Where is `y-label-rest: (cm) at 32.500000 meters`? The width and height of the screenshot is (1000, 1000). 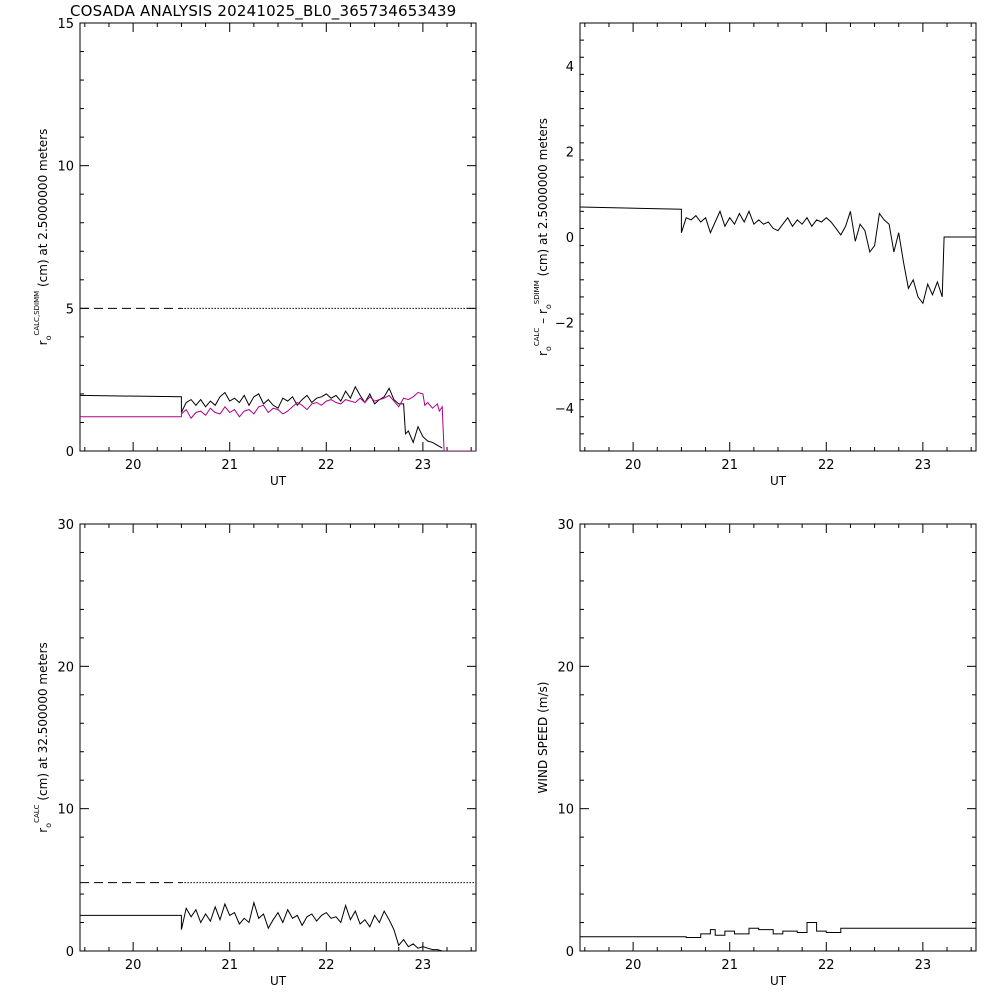 y-label-rest: (cm) at 32.500000 meters is located at coordinates (43, 723).